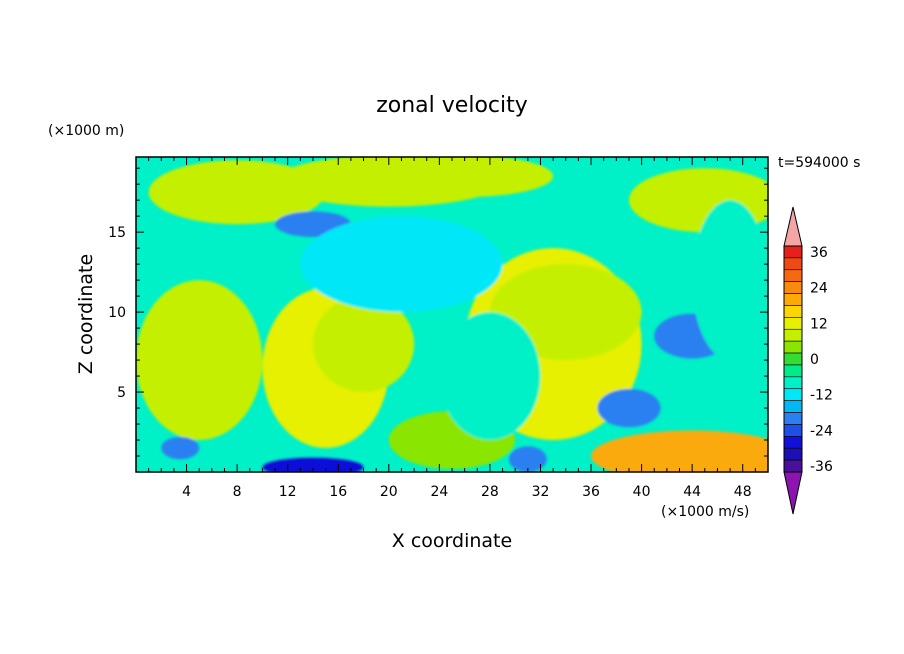  I want to click on x-tick-label: 16, so click(338, 492).